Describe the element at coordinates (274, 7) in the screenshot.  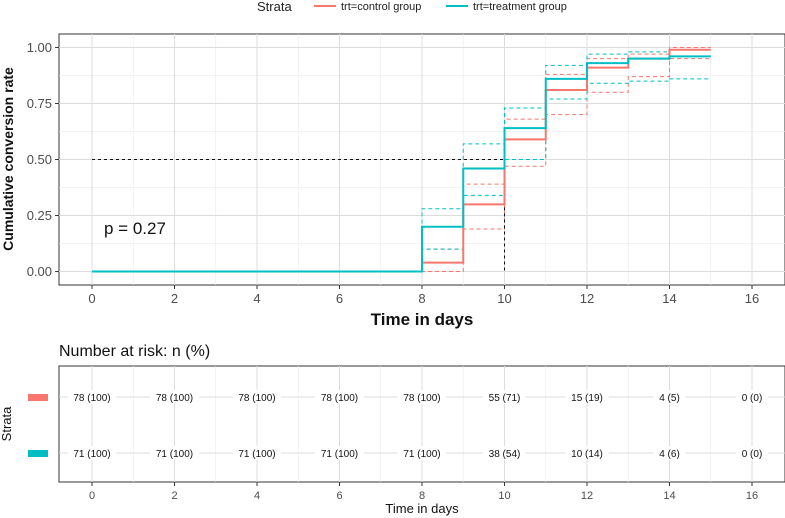
I see `legend-title: Strata` at that location.